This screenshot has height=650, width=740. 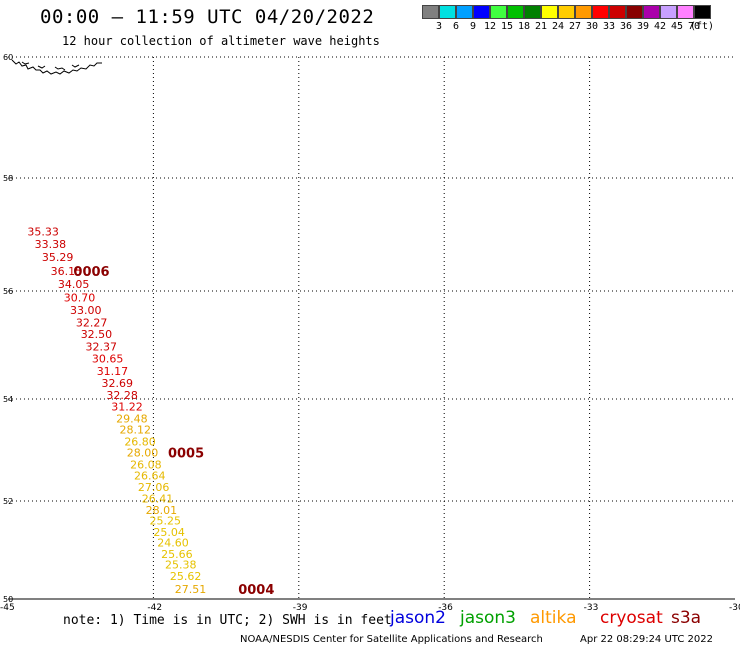 What do you see at coordinates (150, 476) in the screenshot?
I see `wave-height-label: 26.64` at bounding box center [150, 476].